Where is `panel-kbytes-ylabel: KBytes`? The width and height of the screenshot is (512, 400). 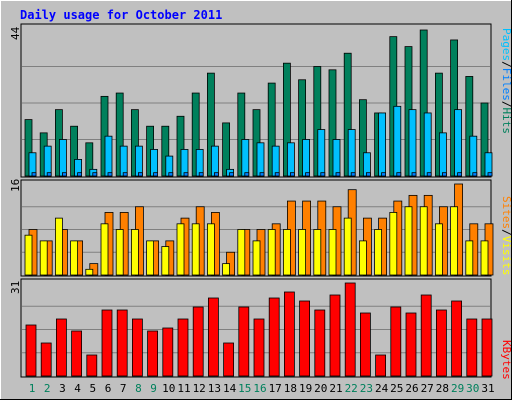
panel-kbytes-ylabel: KBytes is located at coordinates (506, 360).